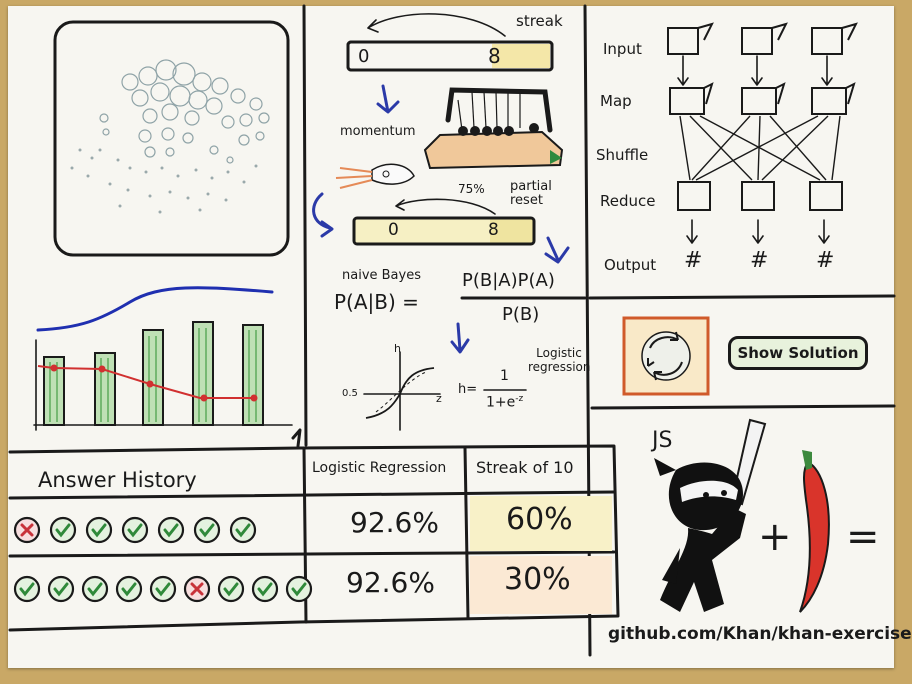 The image size is (912, 684). What do you see at coordinates (445, 206) in the screenshot?
I see `partial-reset-arrow` at bounding box center [445, 206].